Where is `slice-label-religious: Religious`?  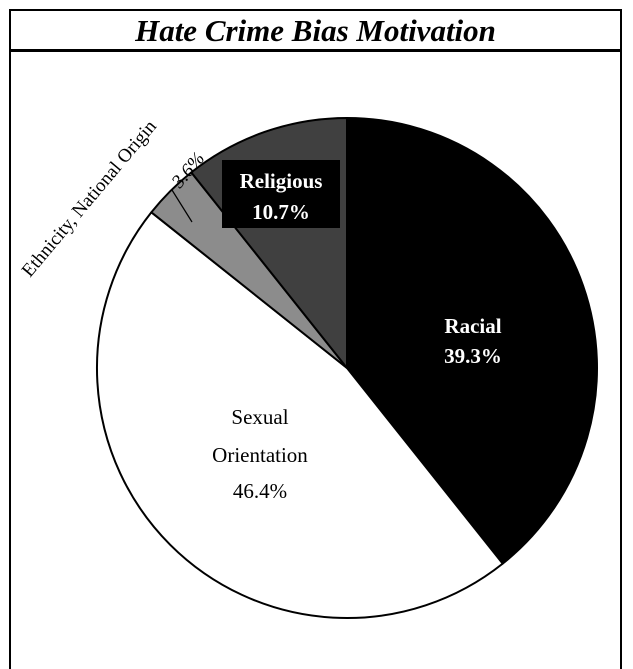
slice-label-religious: Religious is located at coordinates (281, 181).